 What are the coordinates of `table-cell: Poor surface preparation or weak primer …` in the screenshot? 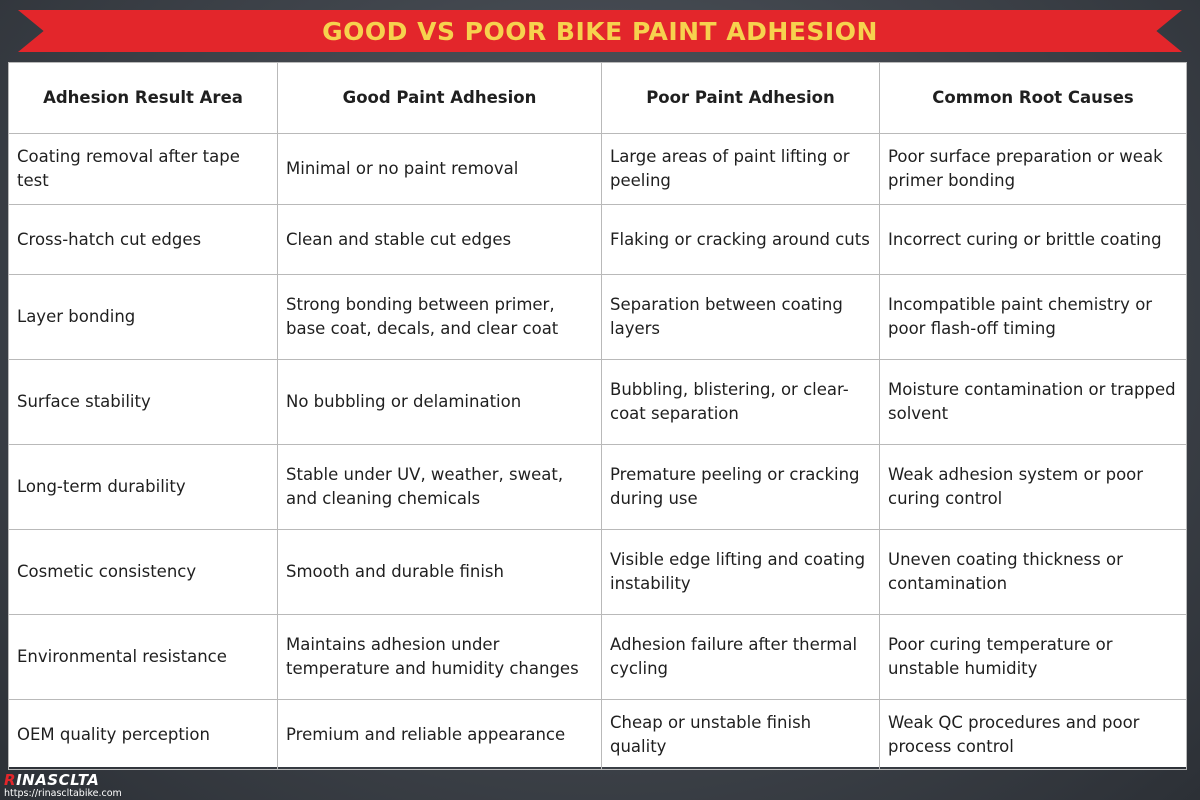 It's located at (1033, 169).